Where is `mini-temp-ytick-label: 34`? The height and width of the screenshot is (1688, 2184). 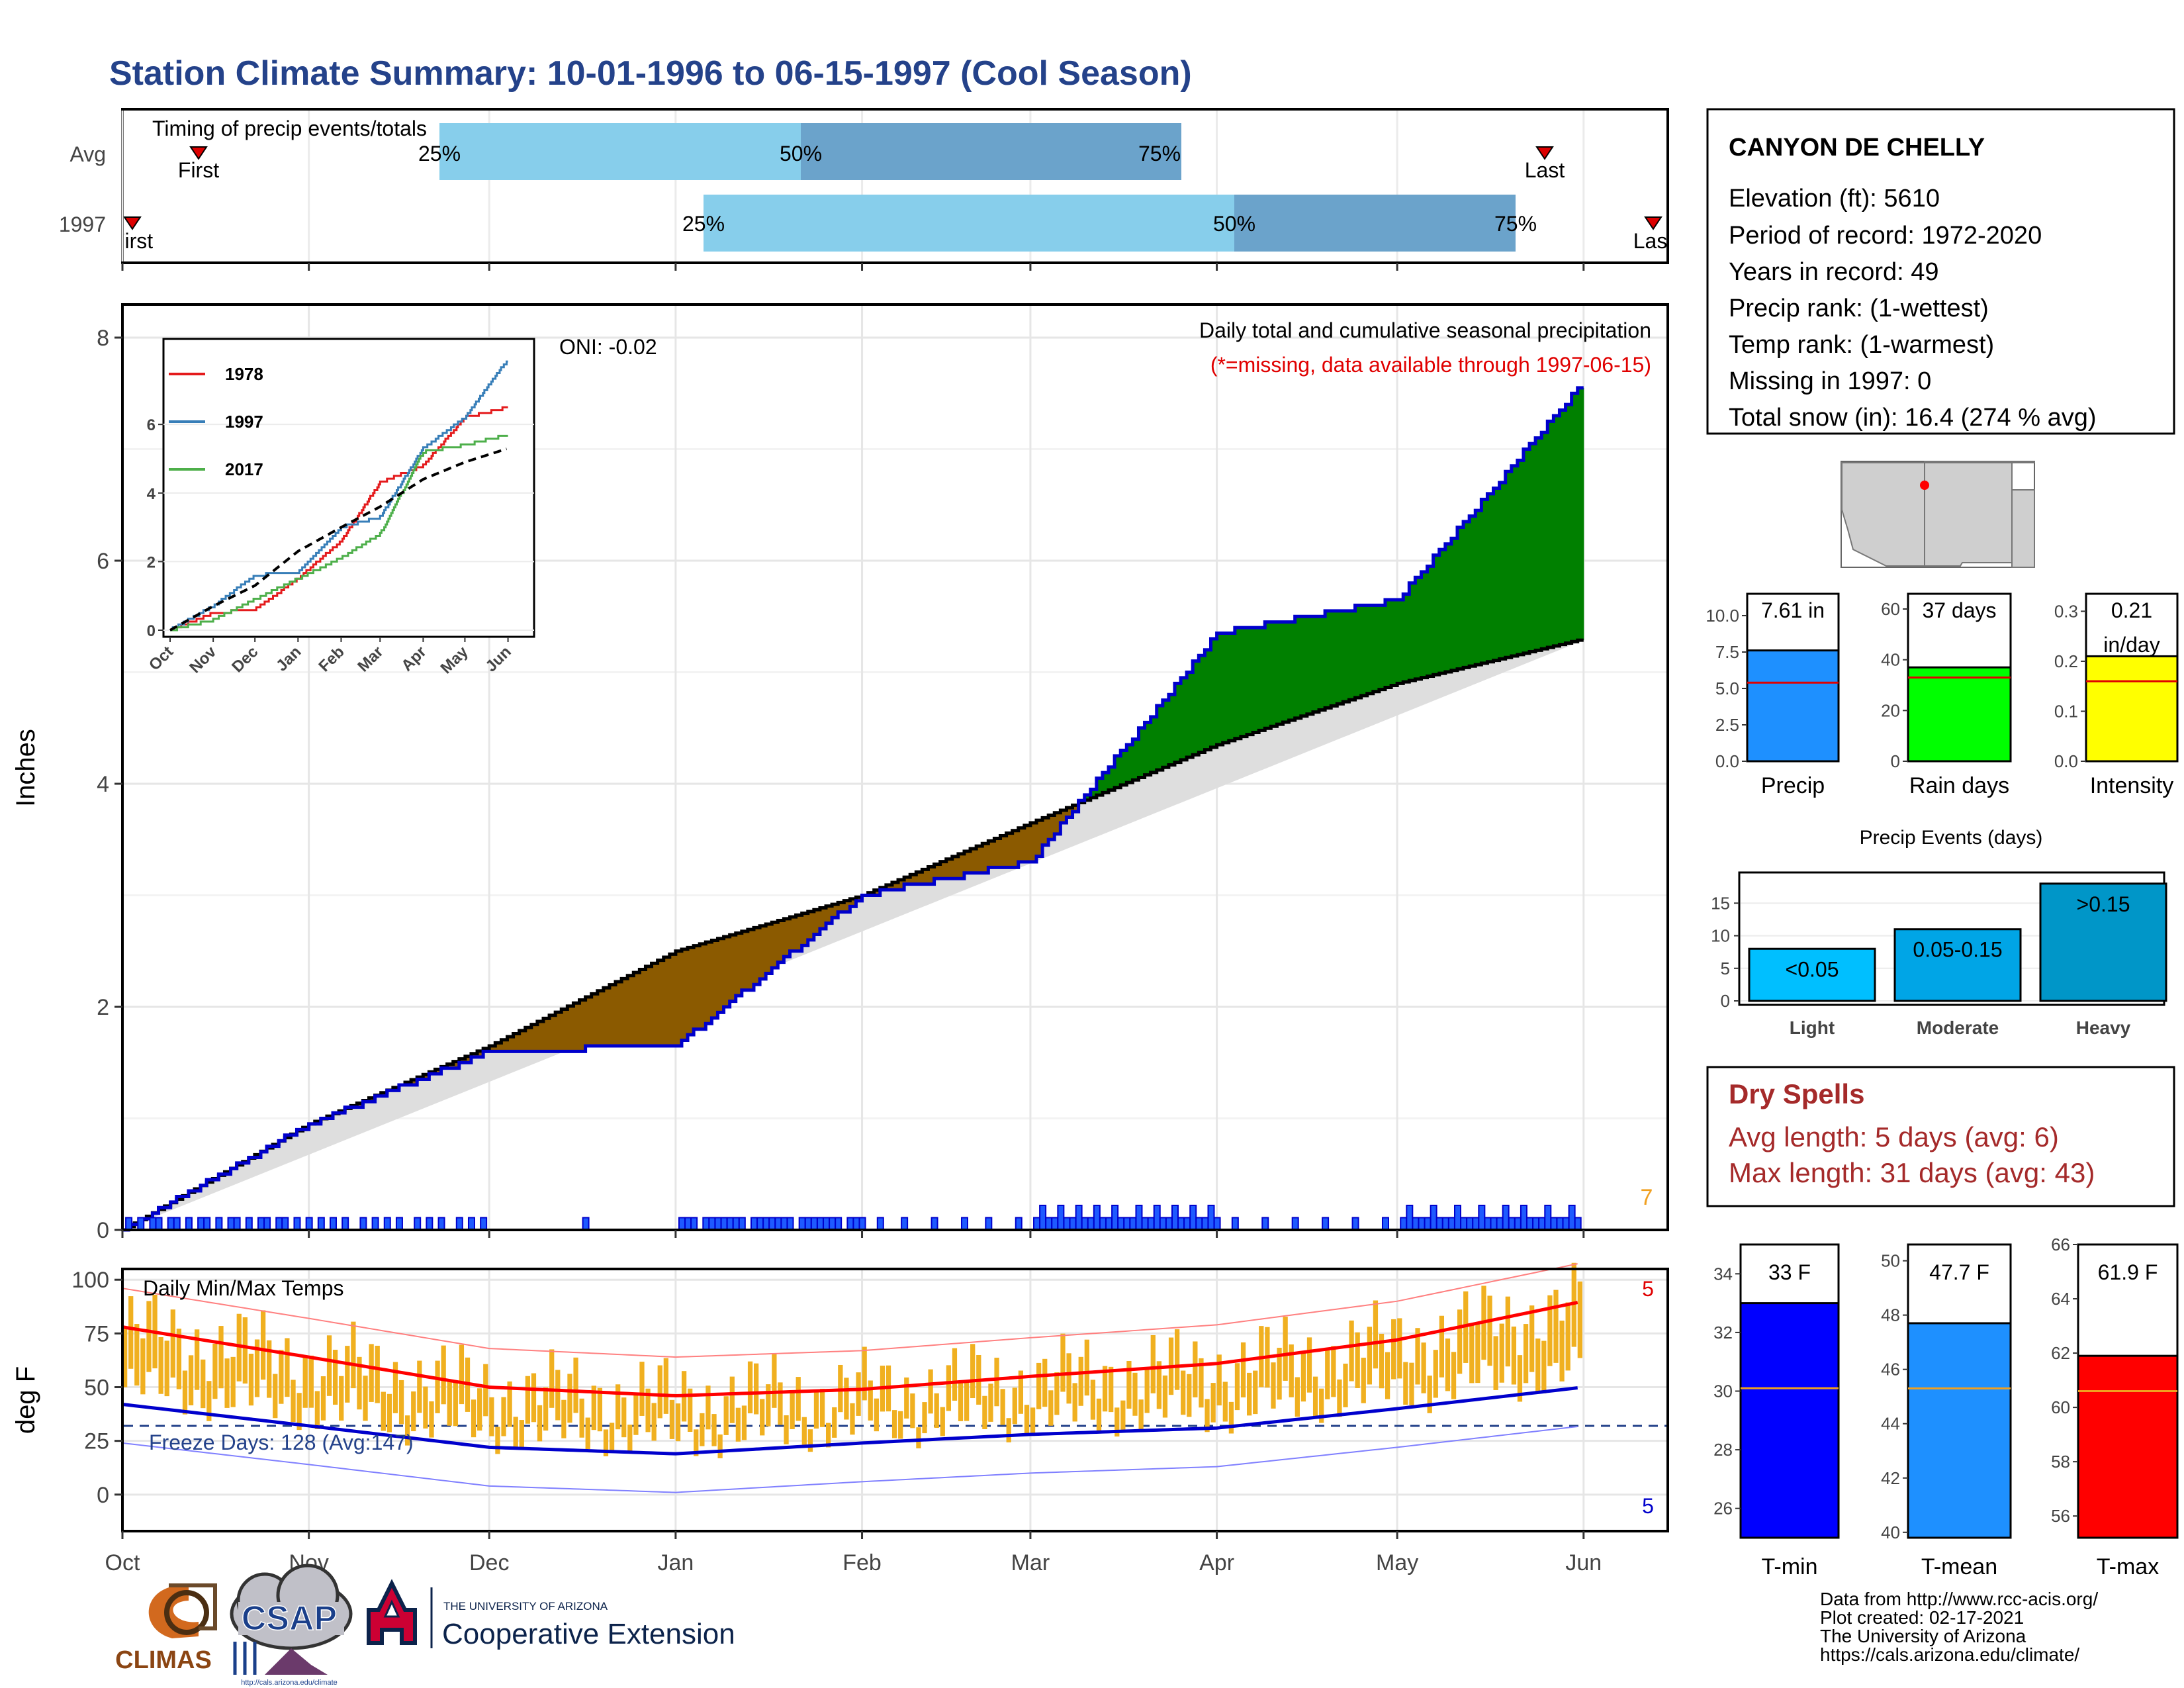
mini-temp-ytick-label: 34 is located at coordinates (1723, 1274).